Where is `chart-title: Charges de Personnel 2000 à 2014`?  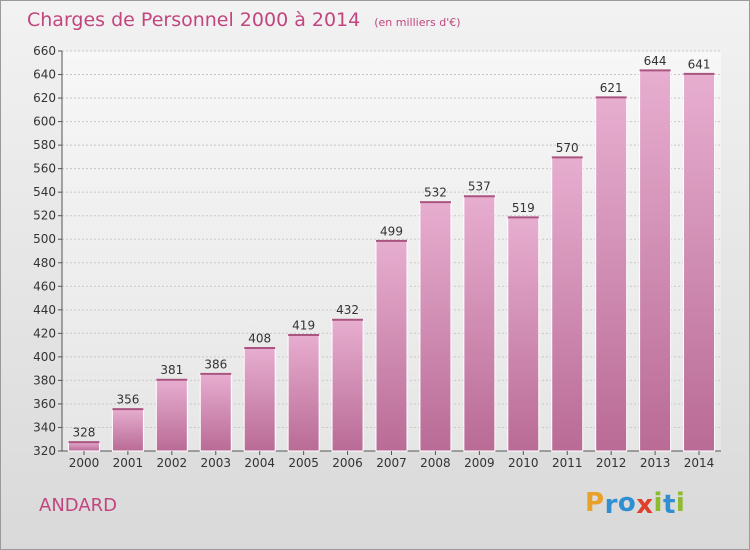
chart-title: Charges de Personnel 2000 à 2014 is located at coordinates (194, 20).